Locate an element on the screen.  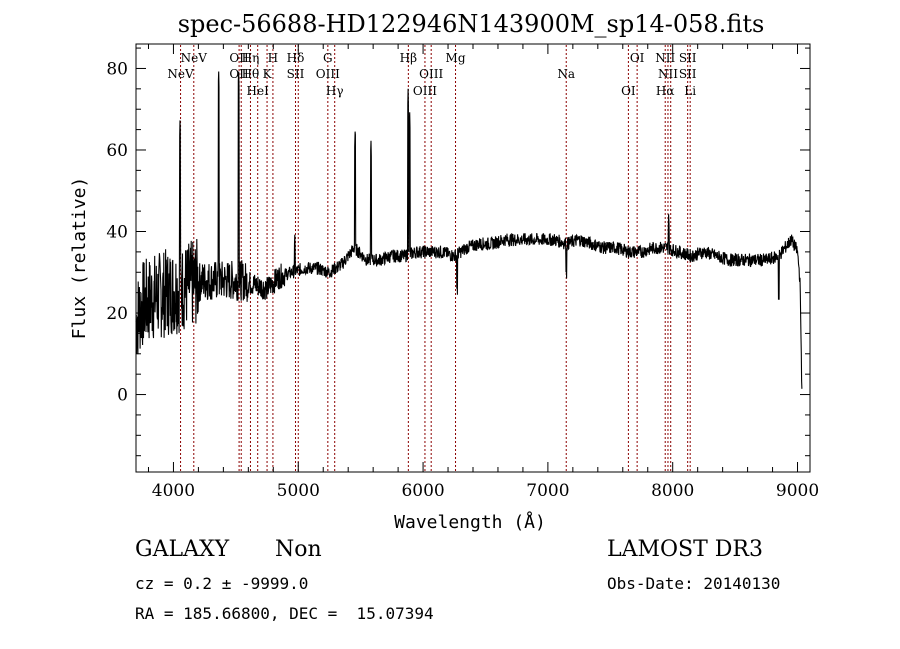
marker-label-lower: Li is located at coordinates (690, 91).